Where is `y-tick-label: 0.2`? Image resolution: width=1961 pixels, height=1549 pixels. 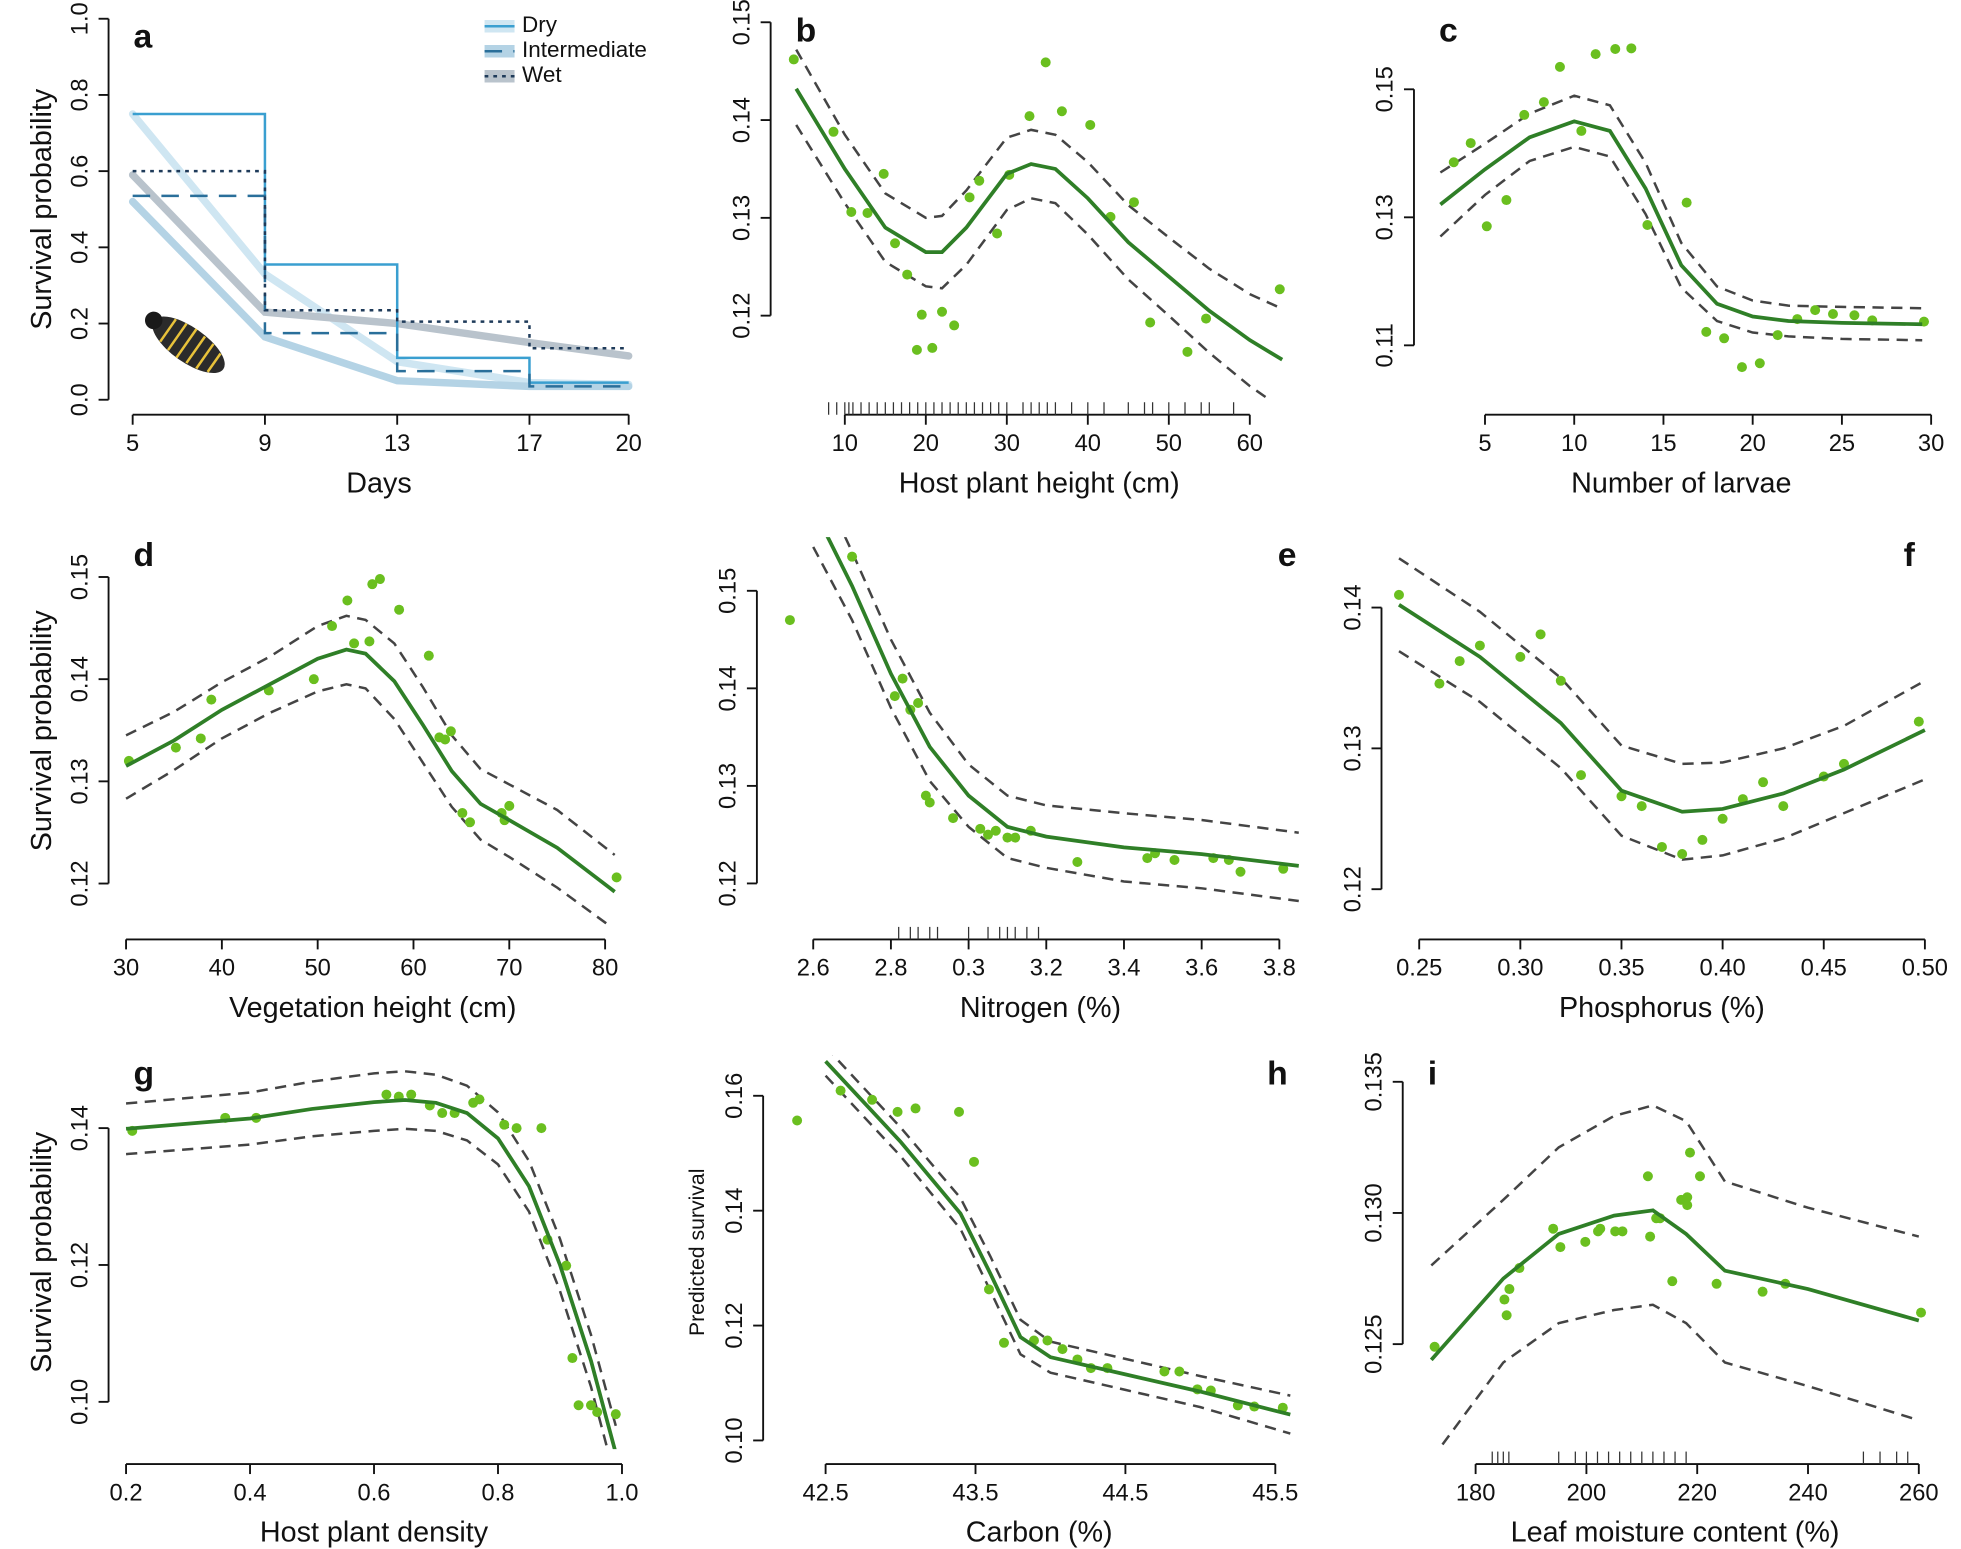 y-tick-label: 0.2 is located at coordinates (80, 323).